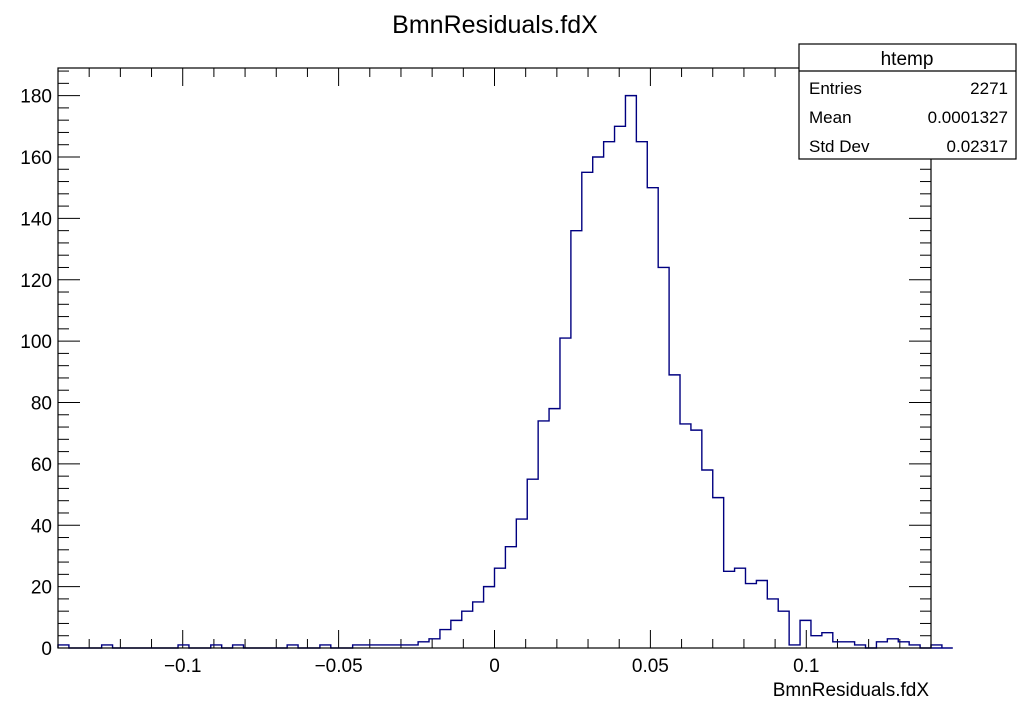 This screenshot has width=1019, height=702. Describe the element at coordinates (495, 25) in the screenshot. I see `chart-title: BmnResiduals.fdX` at that location.